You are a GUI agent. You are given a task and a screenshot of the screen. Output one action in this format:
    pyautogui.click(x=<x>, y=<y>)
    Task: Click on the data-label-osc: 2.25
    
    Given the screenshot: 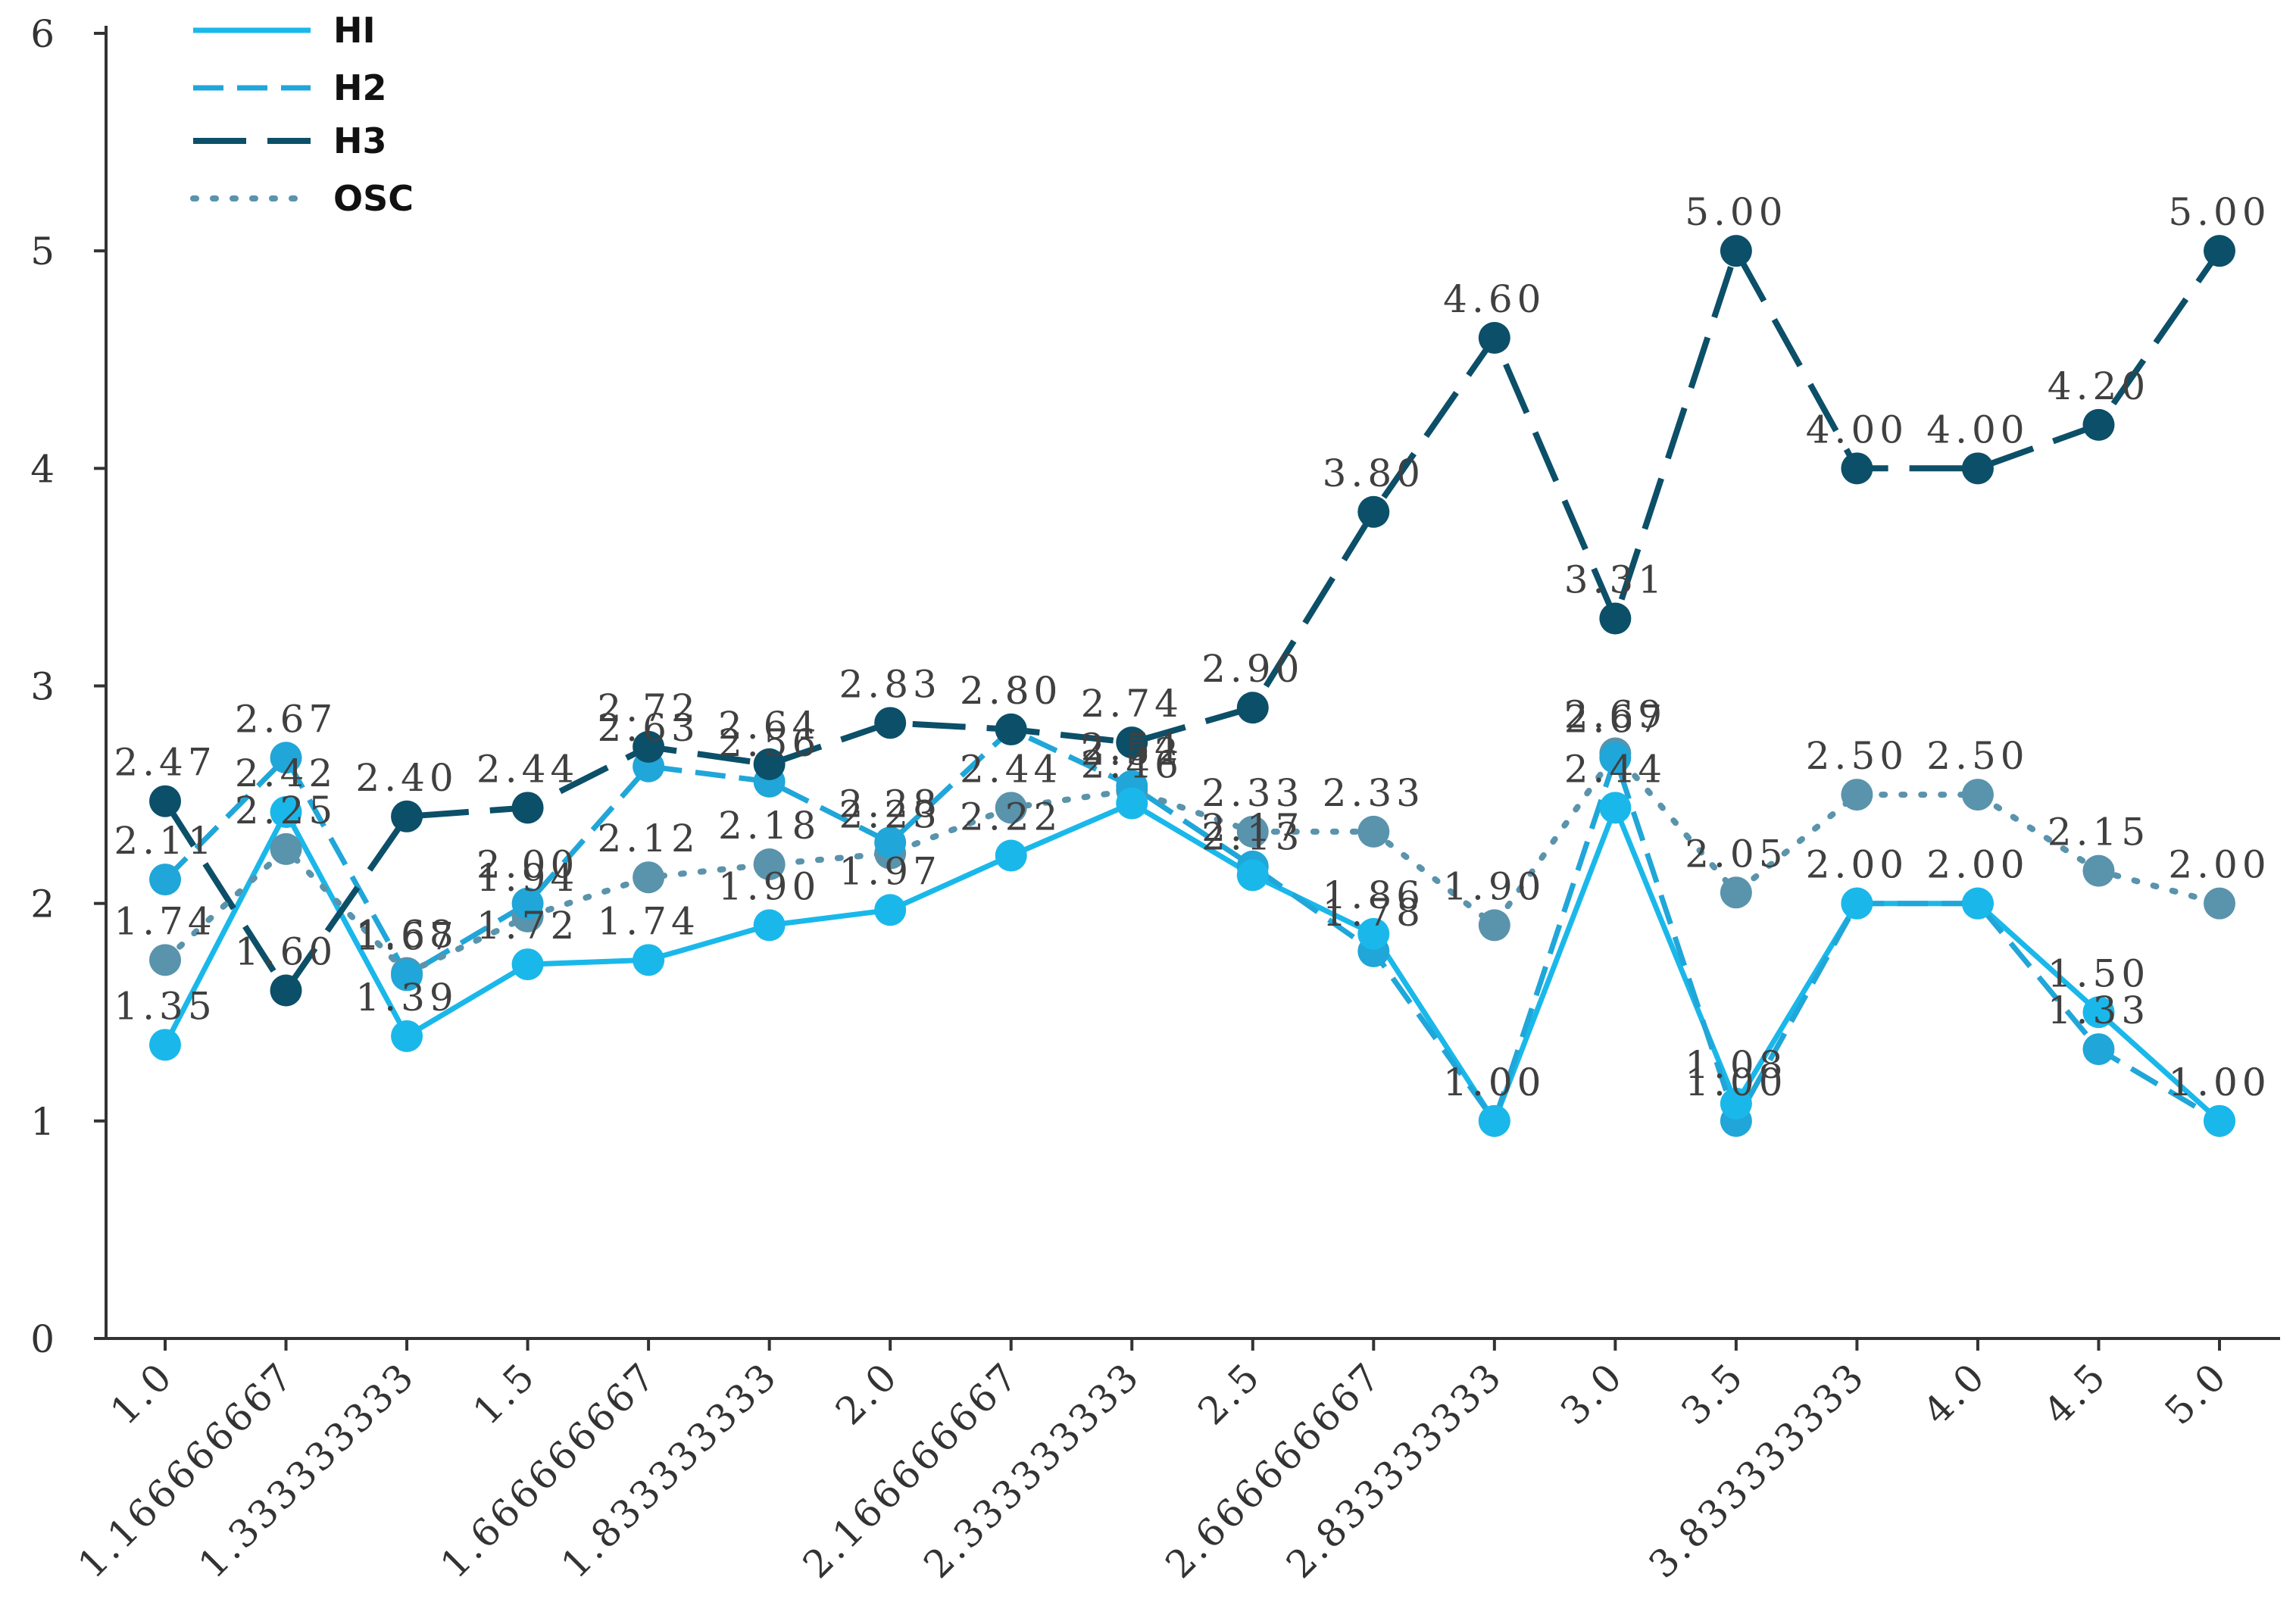 What is the action you would take?
    pyautogui.click(x=286, y=811)
    